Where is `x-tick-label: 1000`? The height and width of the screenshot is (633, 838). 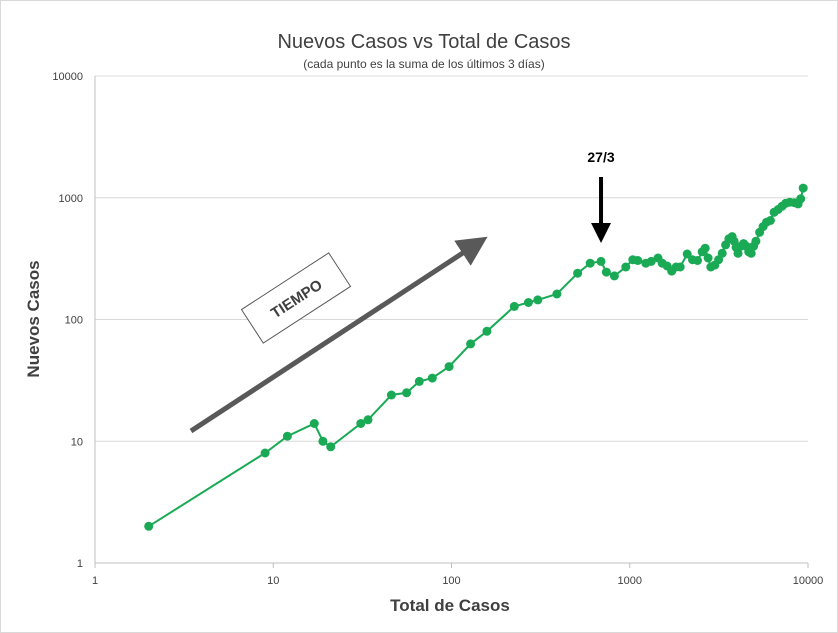
x-tick-label: 1000 is located at coordinates (630, 581).